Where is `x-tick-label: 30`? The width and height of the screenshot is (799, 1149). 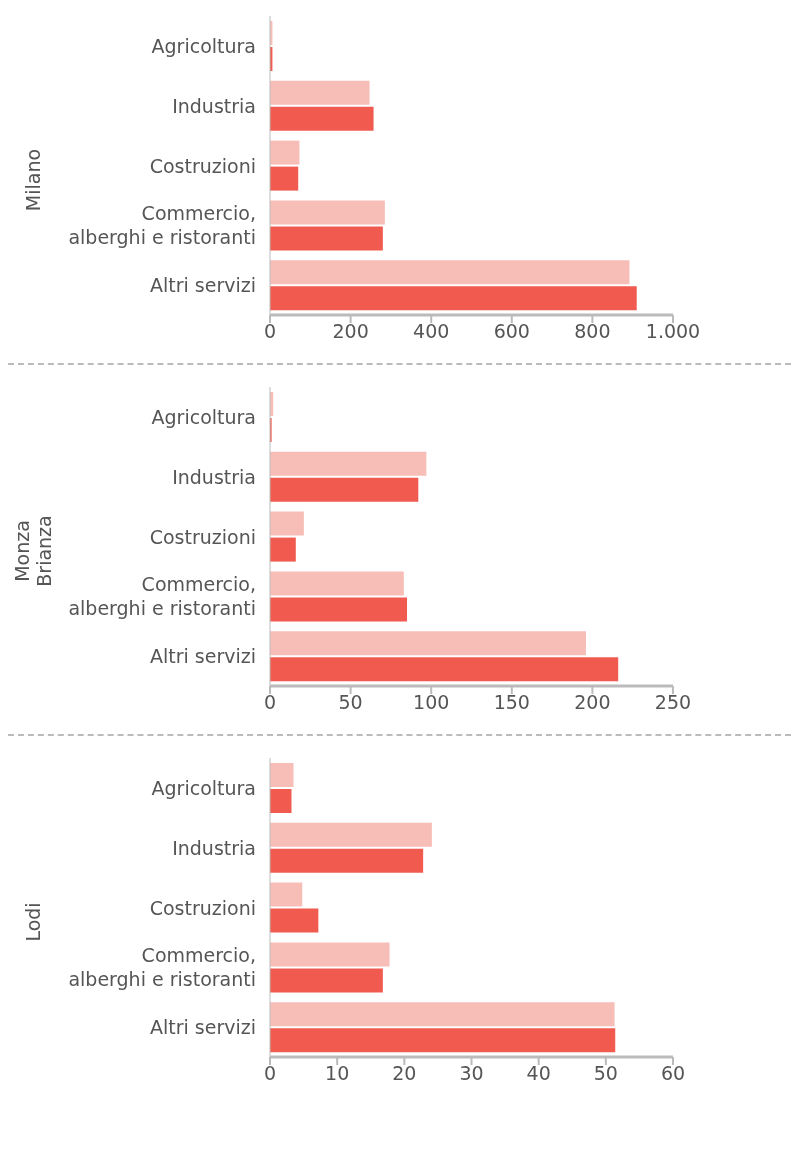 x-tick-label: 30 is located at coordinates (471, 1073).